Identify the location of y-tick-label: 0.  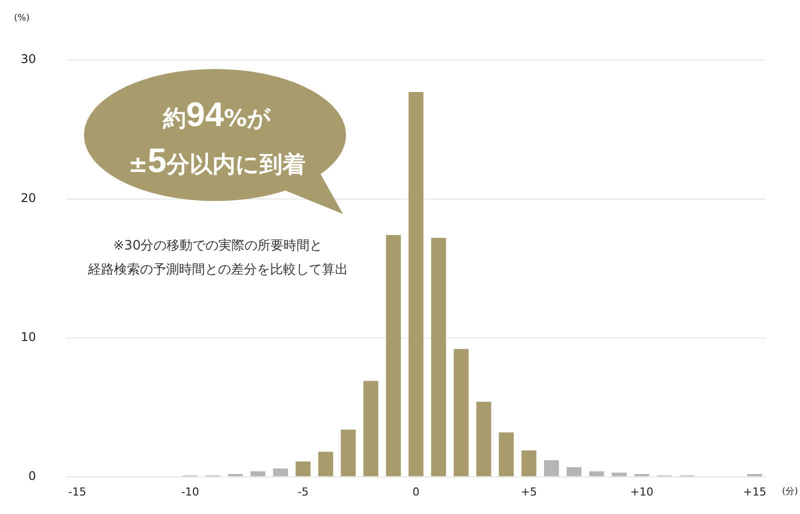
(32, 475).